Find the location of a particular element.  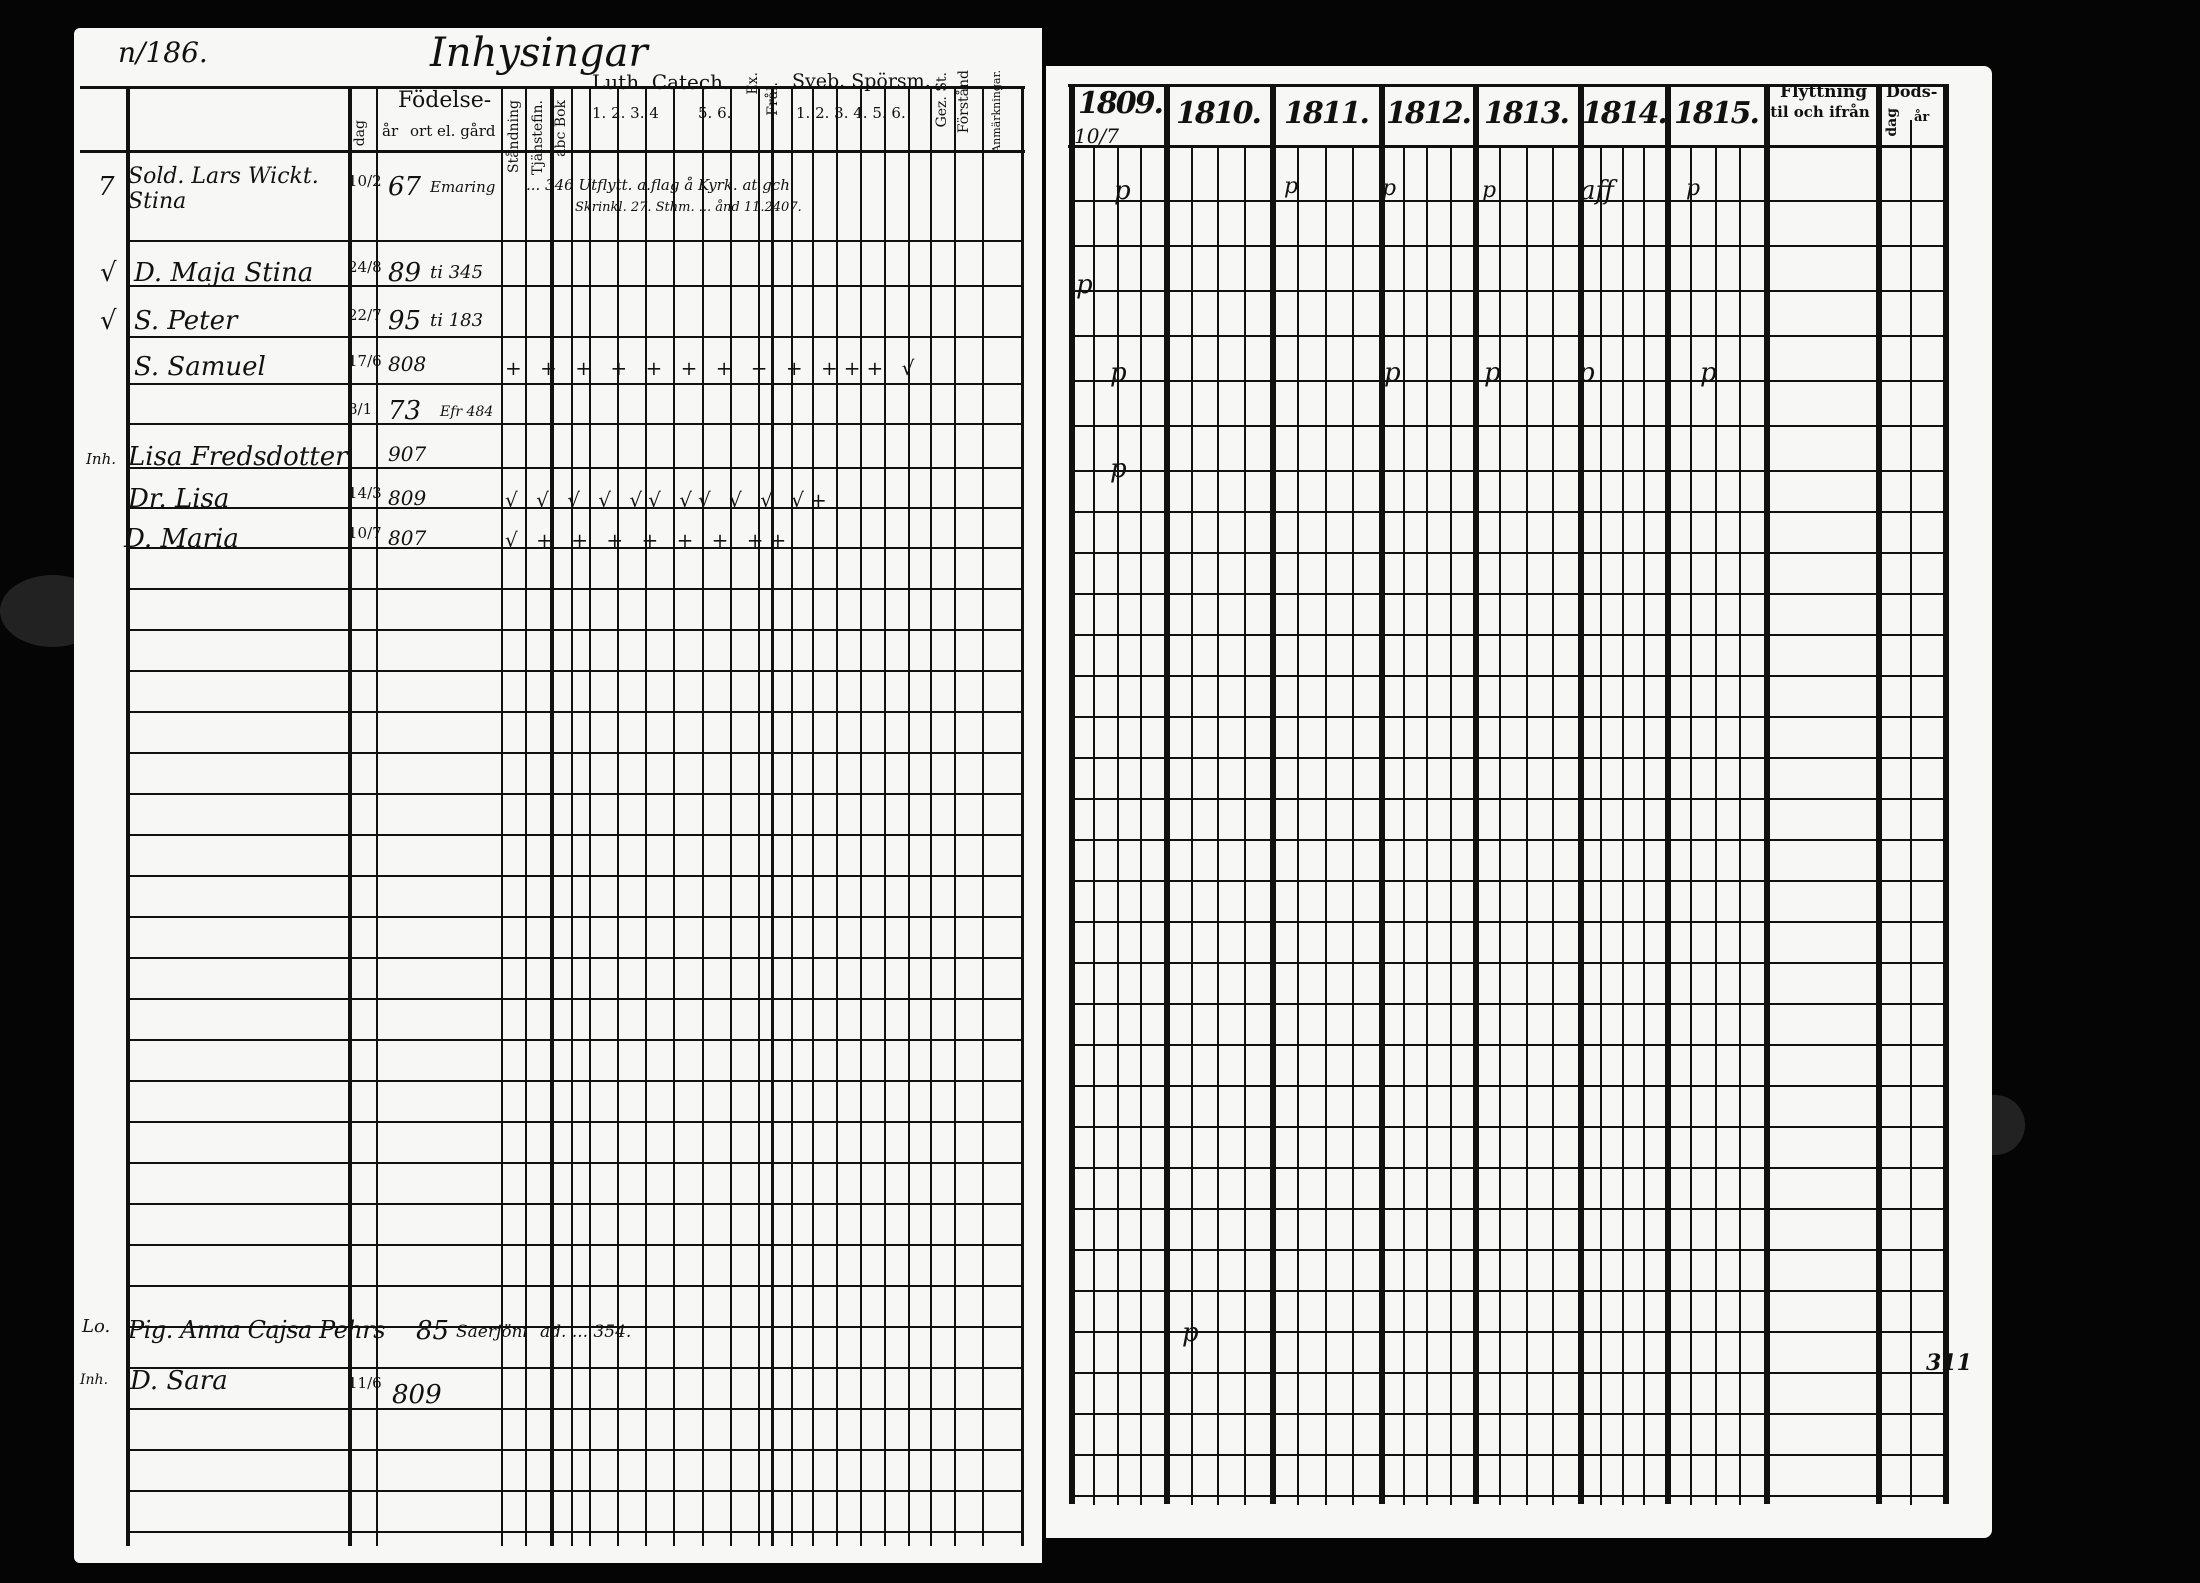

row-ort: Efr 484 is located at coordinates (467, 412).